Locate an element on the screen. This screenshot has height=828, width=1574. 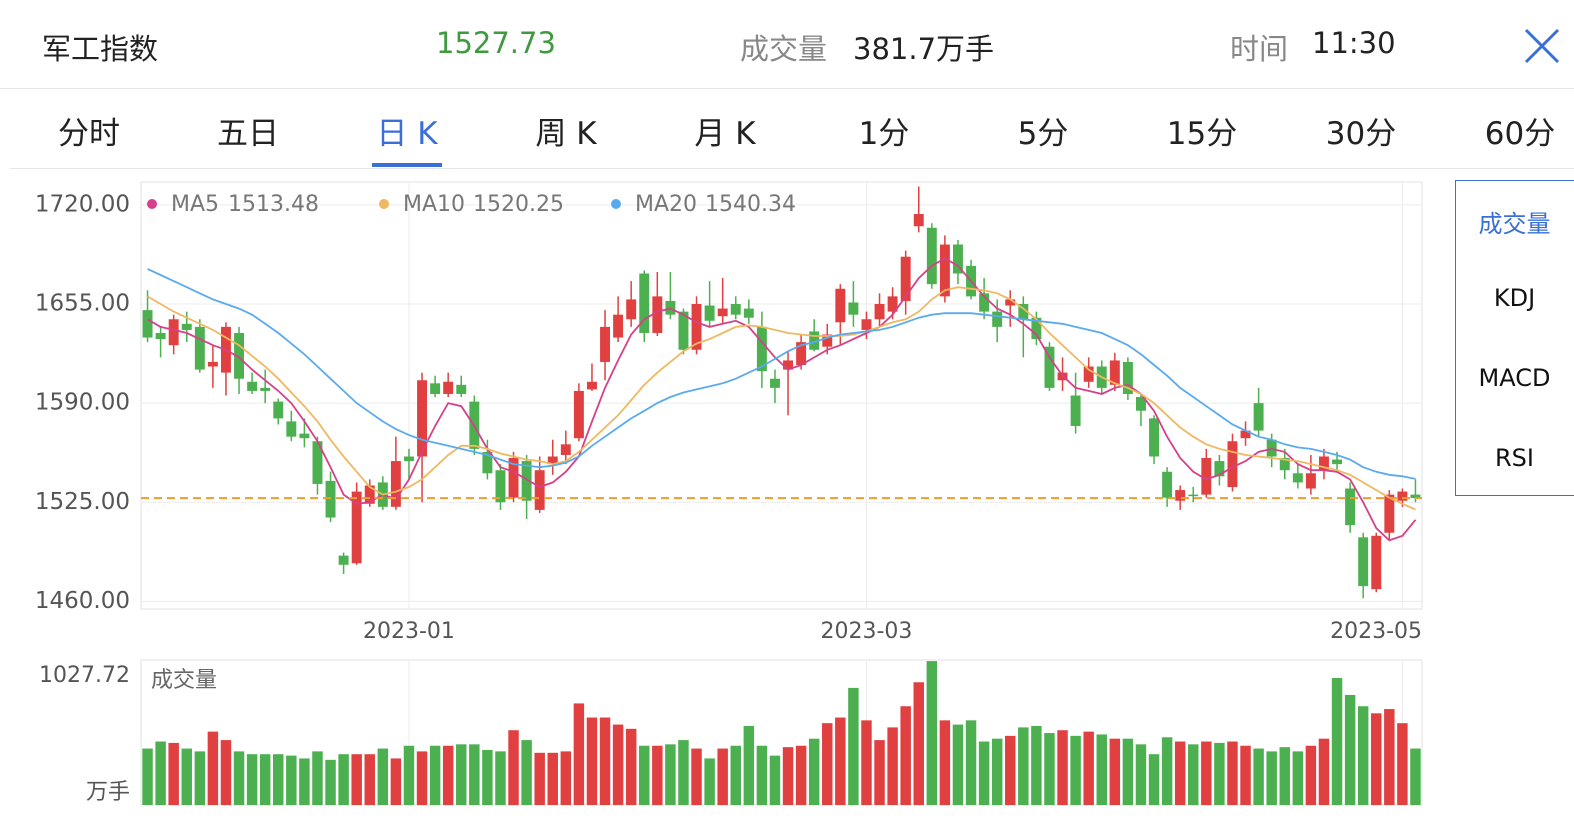
index-name: 军工指数 is located at coordinates (100, 49).